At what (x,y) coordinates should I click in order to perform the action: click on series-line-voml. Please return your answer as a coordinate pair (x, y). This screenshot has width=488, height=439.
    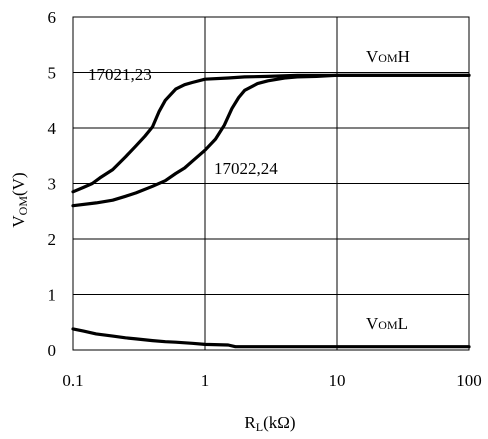
    Looking at the image, I should click on (271, 338).